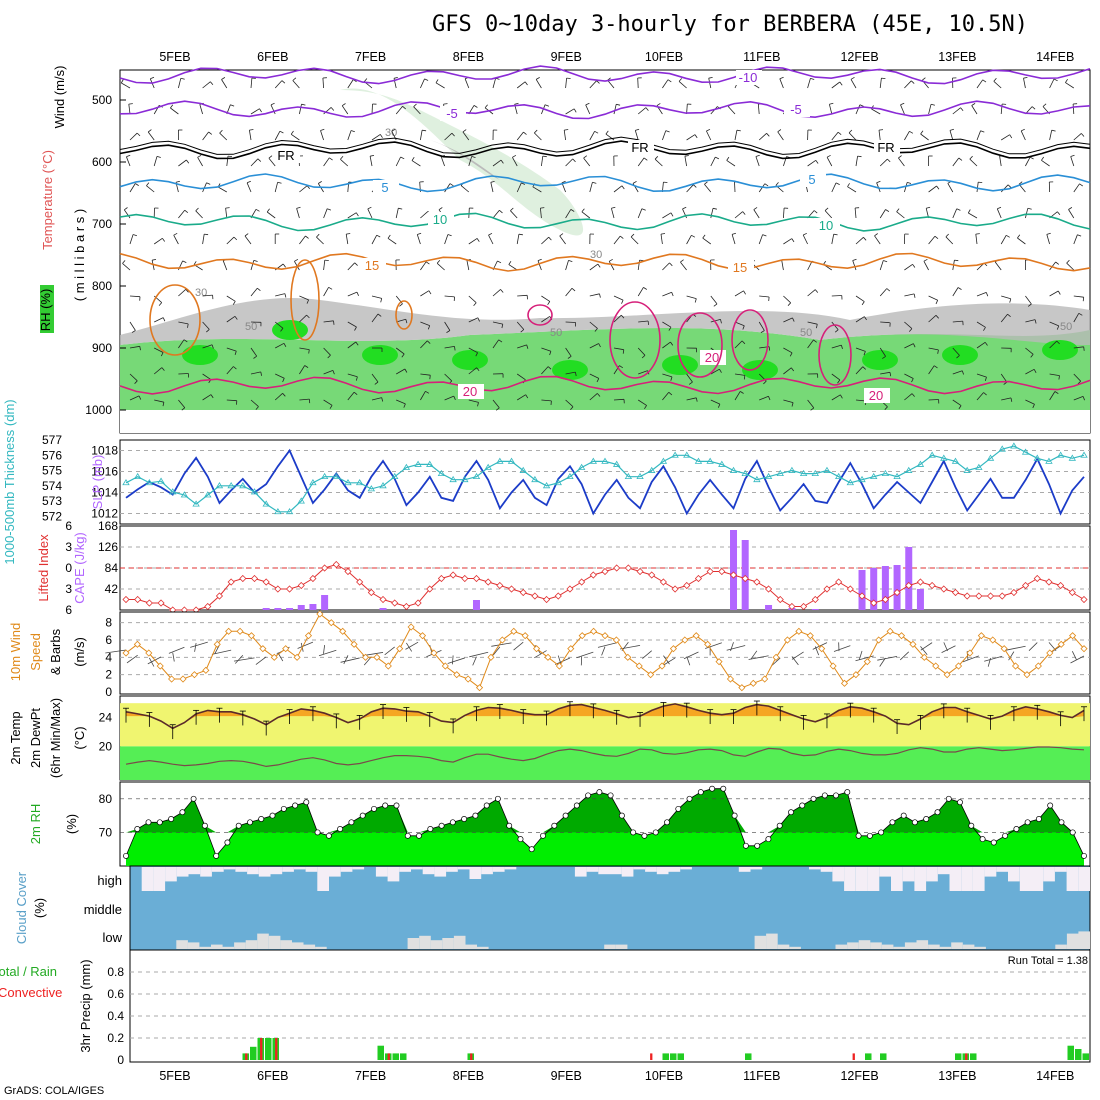 This screenshot has width=1100, height=1100. What do you see at coordinates (566, 57) in the screenshot?
I see `top-date-label: 9FEB` at bounding box center [566, 57].